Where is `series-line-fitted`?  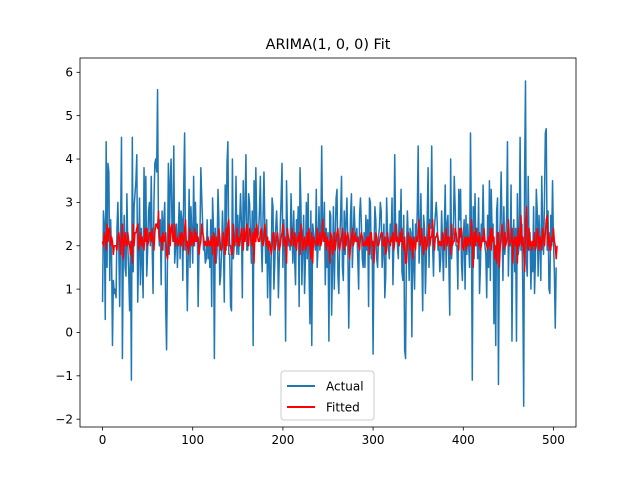 series-line-fitted is located at coordinates (329, 239).